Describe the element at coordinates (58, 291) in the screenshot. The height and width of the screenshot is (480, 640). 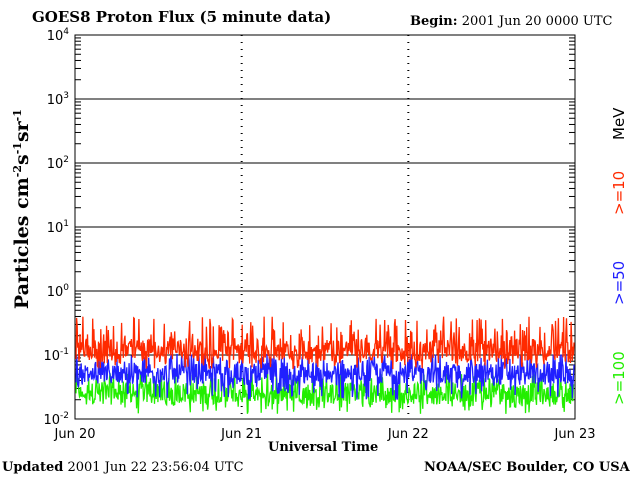
I see `y-tick-label: 10⁰` at that location.